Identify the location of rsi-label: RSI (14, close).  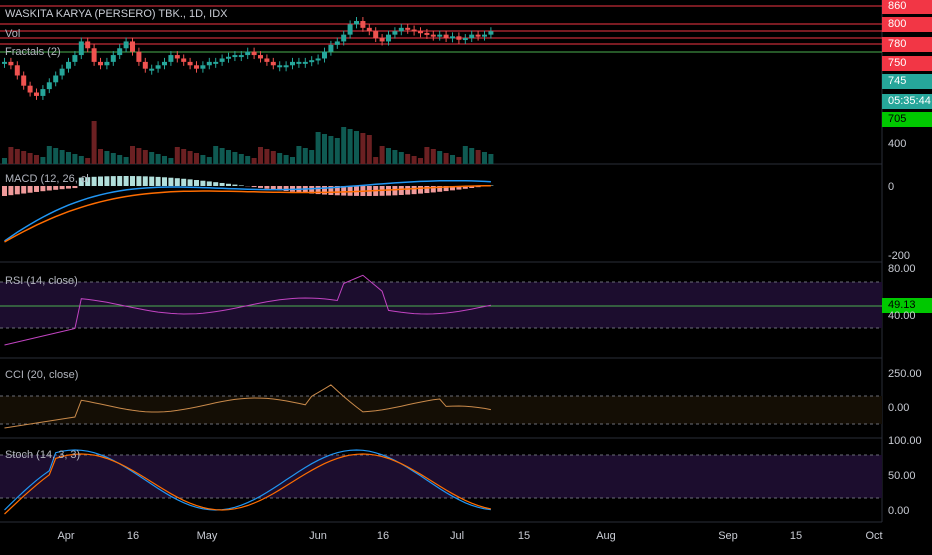
(41, 281).